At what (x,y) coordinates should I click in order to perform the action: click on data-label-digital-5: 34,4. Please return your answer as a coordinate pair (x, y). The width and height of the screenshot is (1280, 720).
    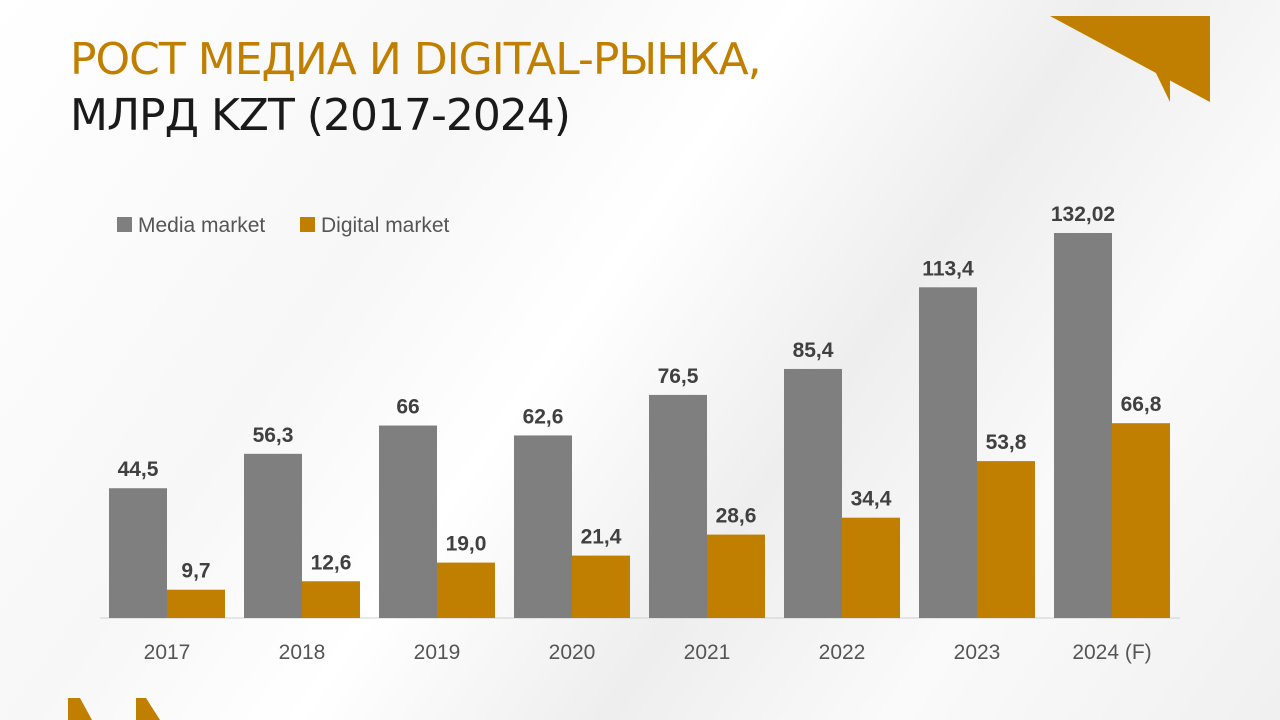
    Looking at the image, I should click on (871, 499).